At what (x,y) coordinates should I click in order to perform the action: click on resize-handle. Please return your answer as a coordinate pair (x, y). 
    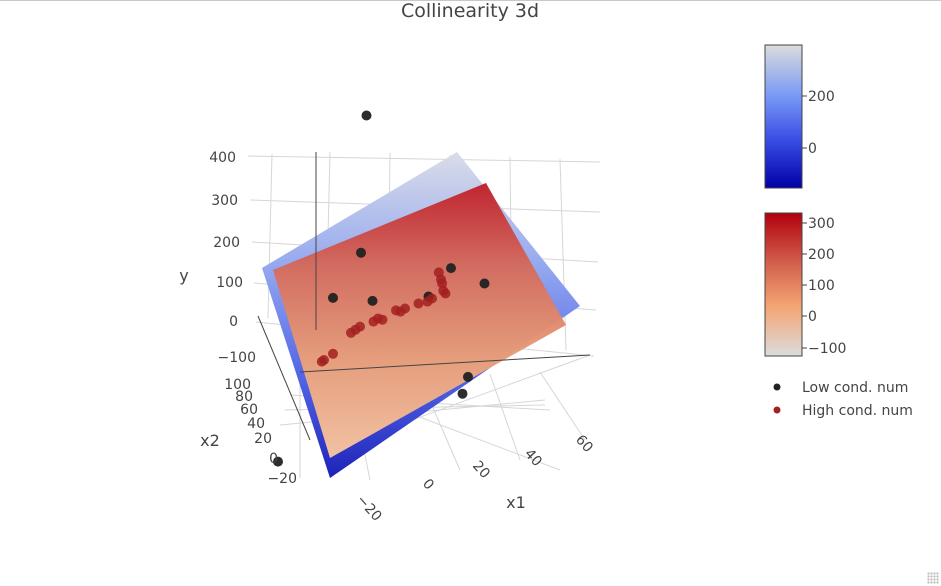
    Looking at the image, I should click on (933, 578).